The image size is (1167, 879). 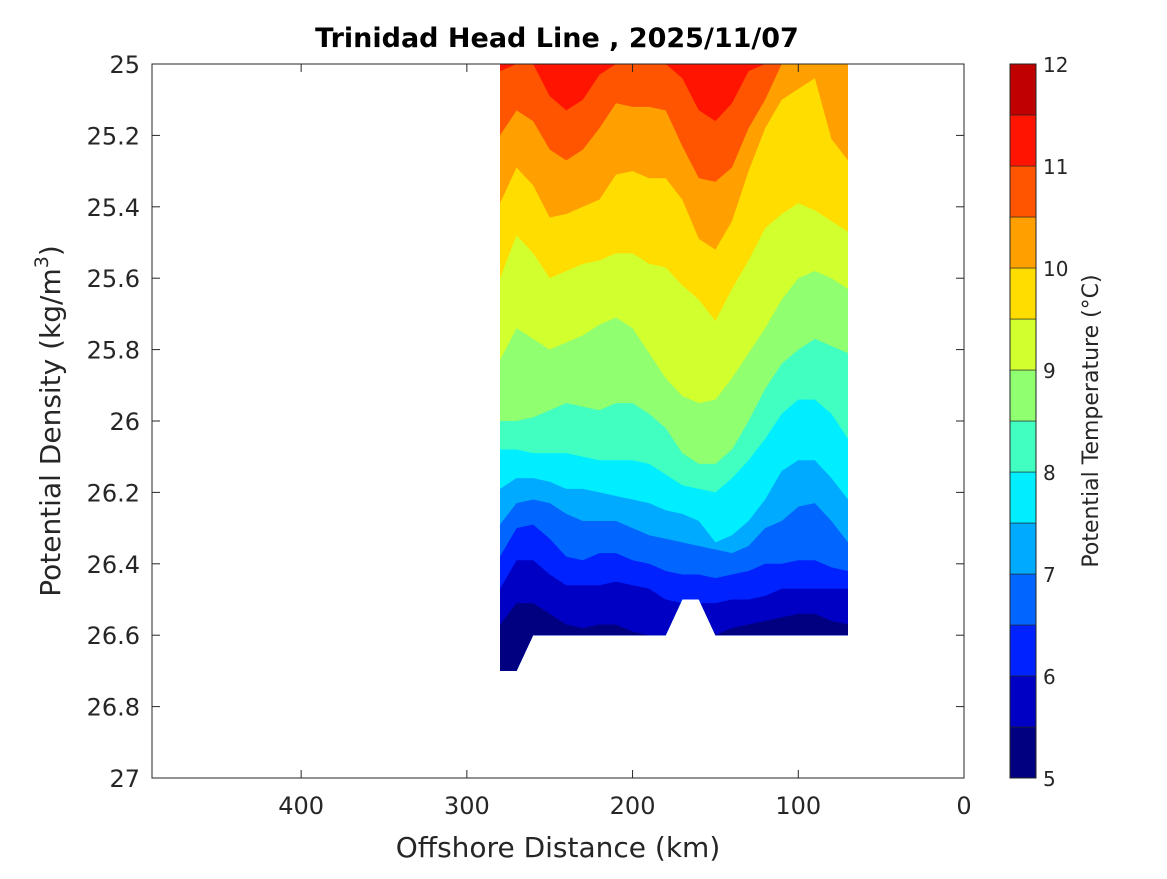 What do you see at coordinates (557, 38) in the screenshot?
I see `chart-title: Trinidad Head Line , 2025/11/07` at bounding box center [557, 38].